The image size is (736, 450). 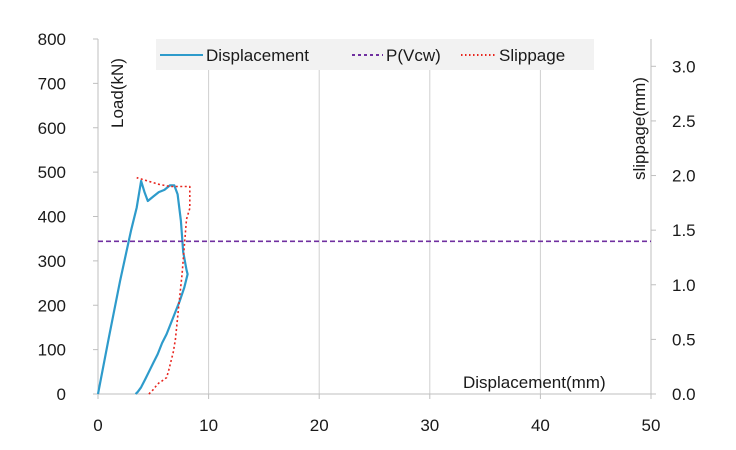 I want to click on y2-axis-title: slippage(mm), so click(x=639, y=128).